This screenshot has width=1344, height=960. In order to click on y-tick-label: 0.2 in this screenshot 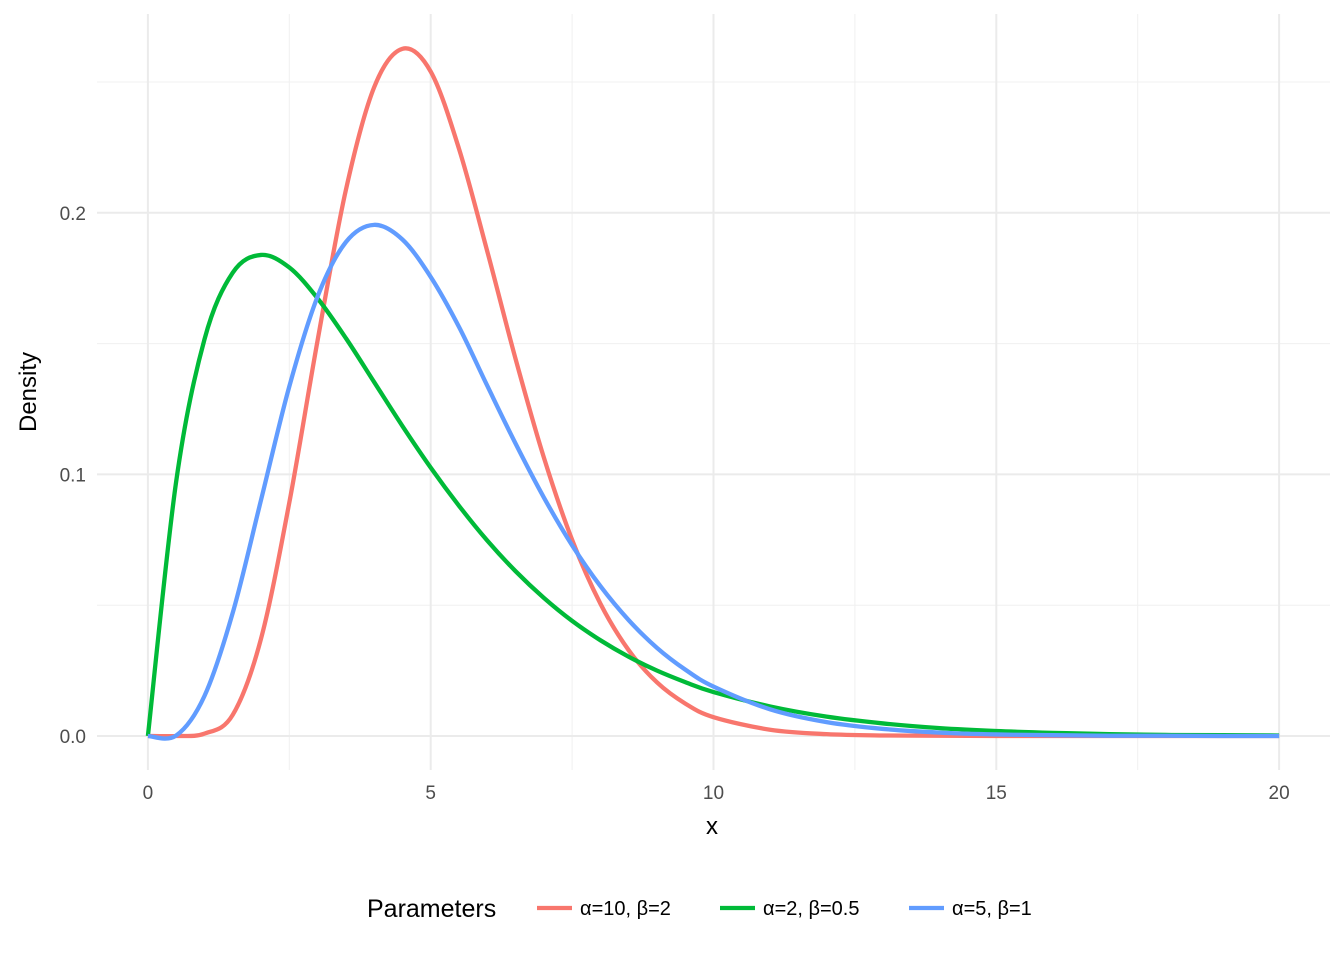, I will do `click(73, 214)`.